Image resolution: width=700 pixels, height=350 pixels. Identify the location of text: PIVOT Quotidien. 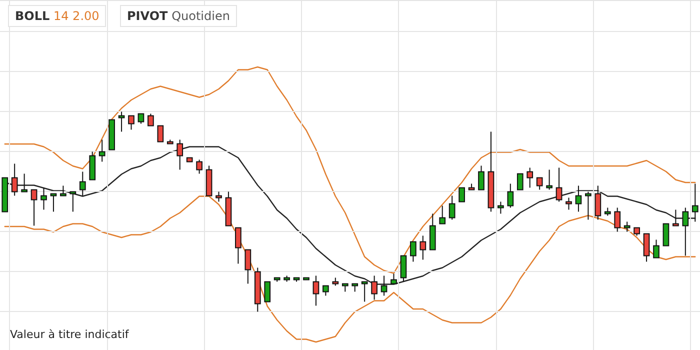
(178, 16).